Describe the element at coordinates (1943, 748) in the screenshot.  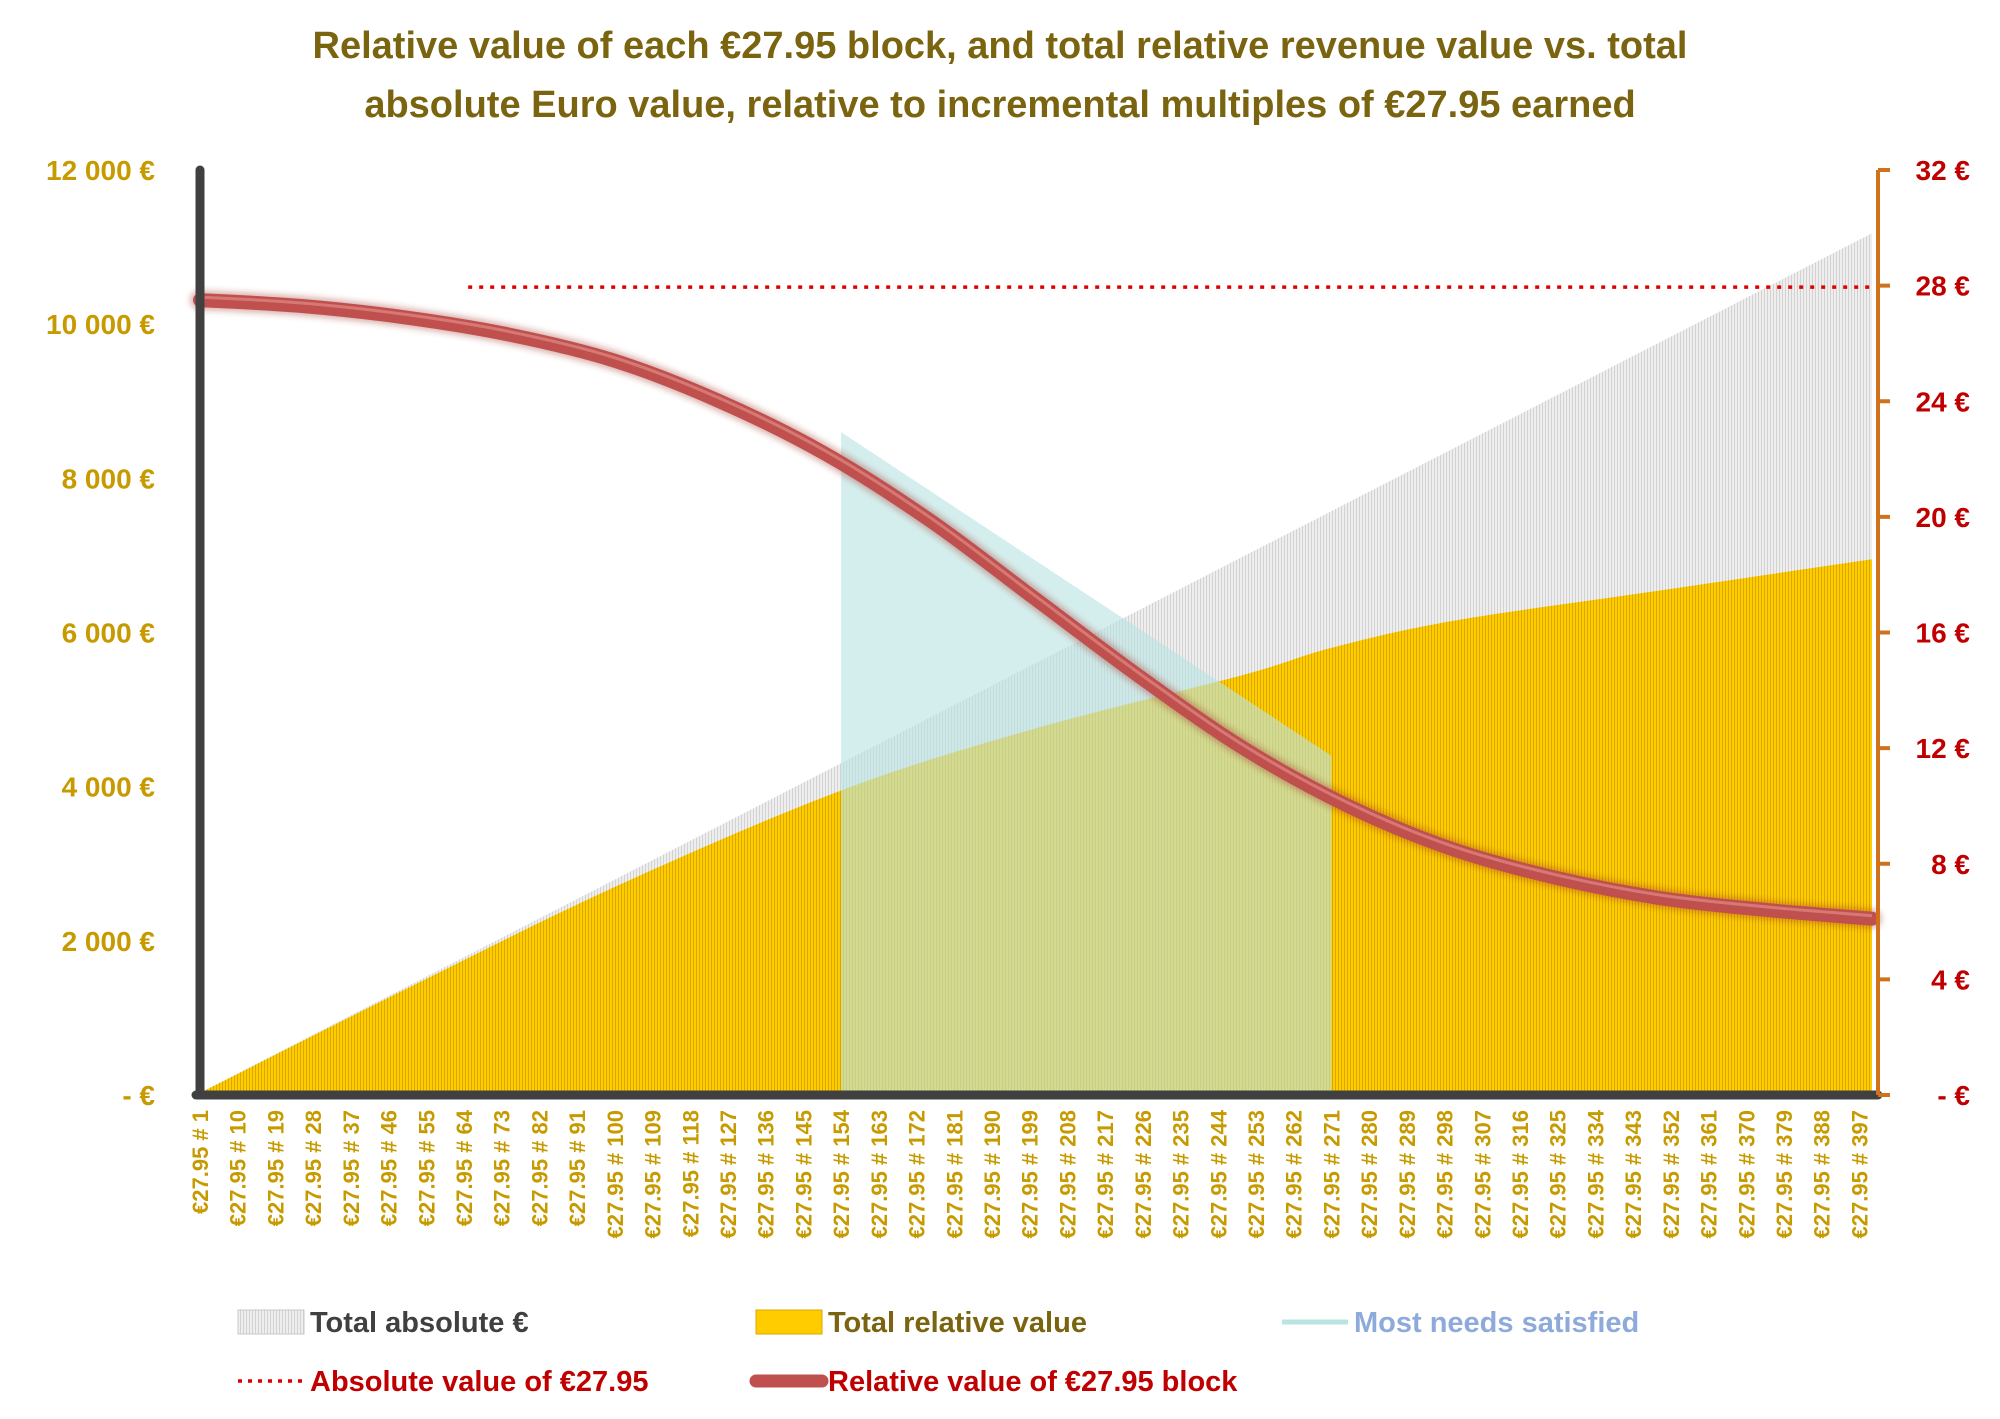
I see `right-y-tick-label: 12 €` at that location.